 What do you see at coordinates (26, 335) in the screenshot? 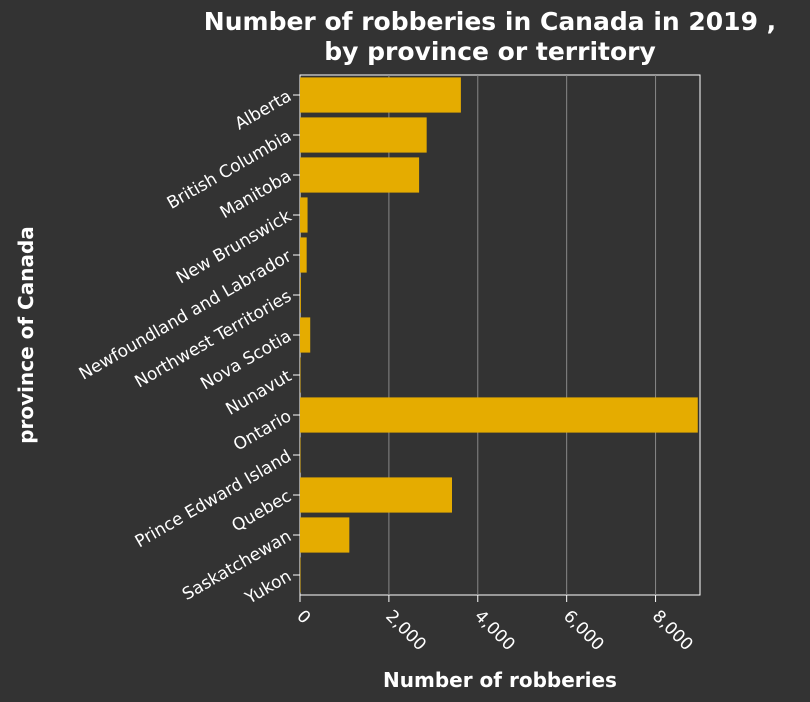
I see `y-axis-title: province of Canada` at bounding box center [26, 335].